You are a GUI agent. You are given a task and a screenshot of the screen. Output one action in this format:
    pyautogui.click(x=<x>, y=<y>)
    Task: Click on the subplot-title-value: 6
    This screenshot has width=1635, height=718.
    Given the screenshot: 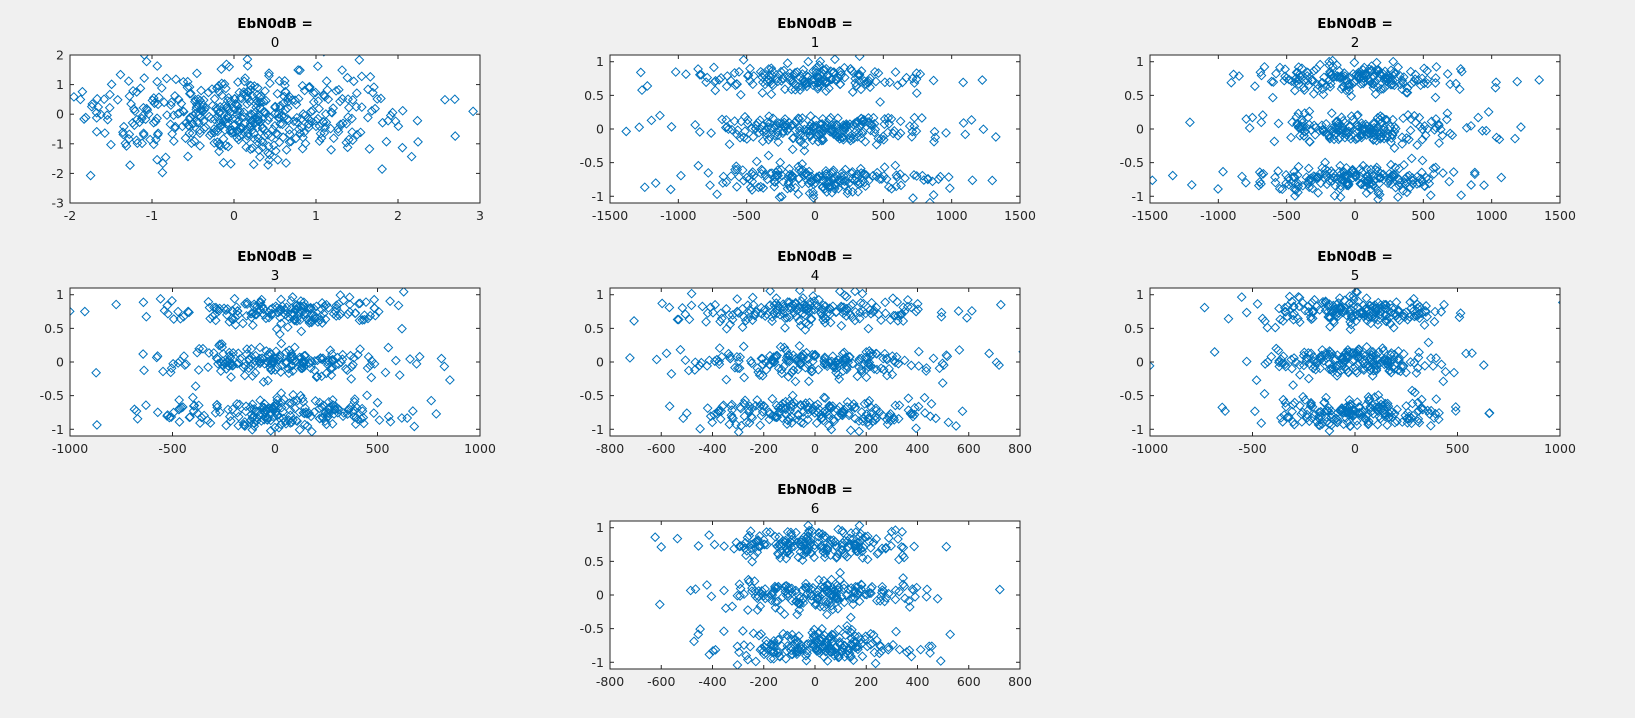 What is the action you would take?
    pyautogui.click(x=815, y=509)
    